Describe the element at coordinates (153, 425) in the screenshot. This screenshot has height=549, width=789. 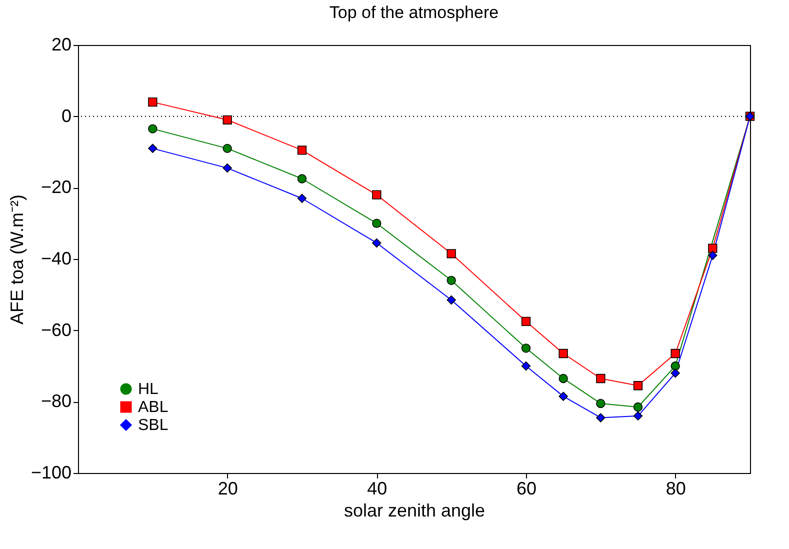
I see `legend-label: SBL` at that location.